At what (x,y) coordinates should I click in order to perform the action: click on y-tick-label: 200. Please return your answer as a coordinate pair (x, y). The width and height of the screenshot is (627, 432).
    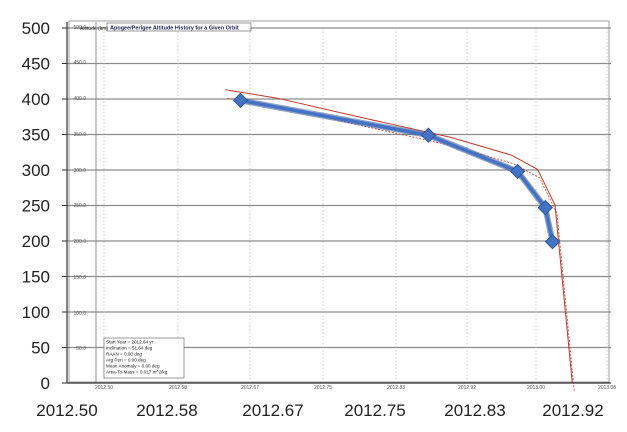
    Looking at the image, I should click on (36, 241).